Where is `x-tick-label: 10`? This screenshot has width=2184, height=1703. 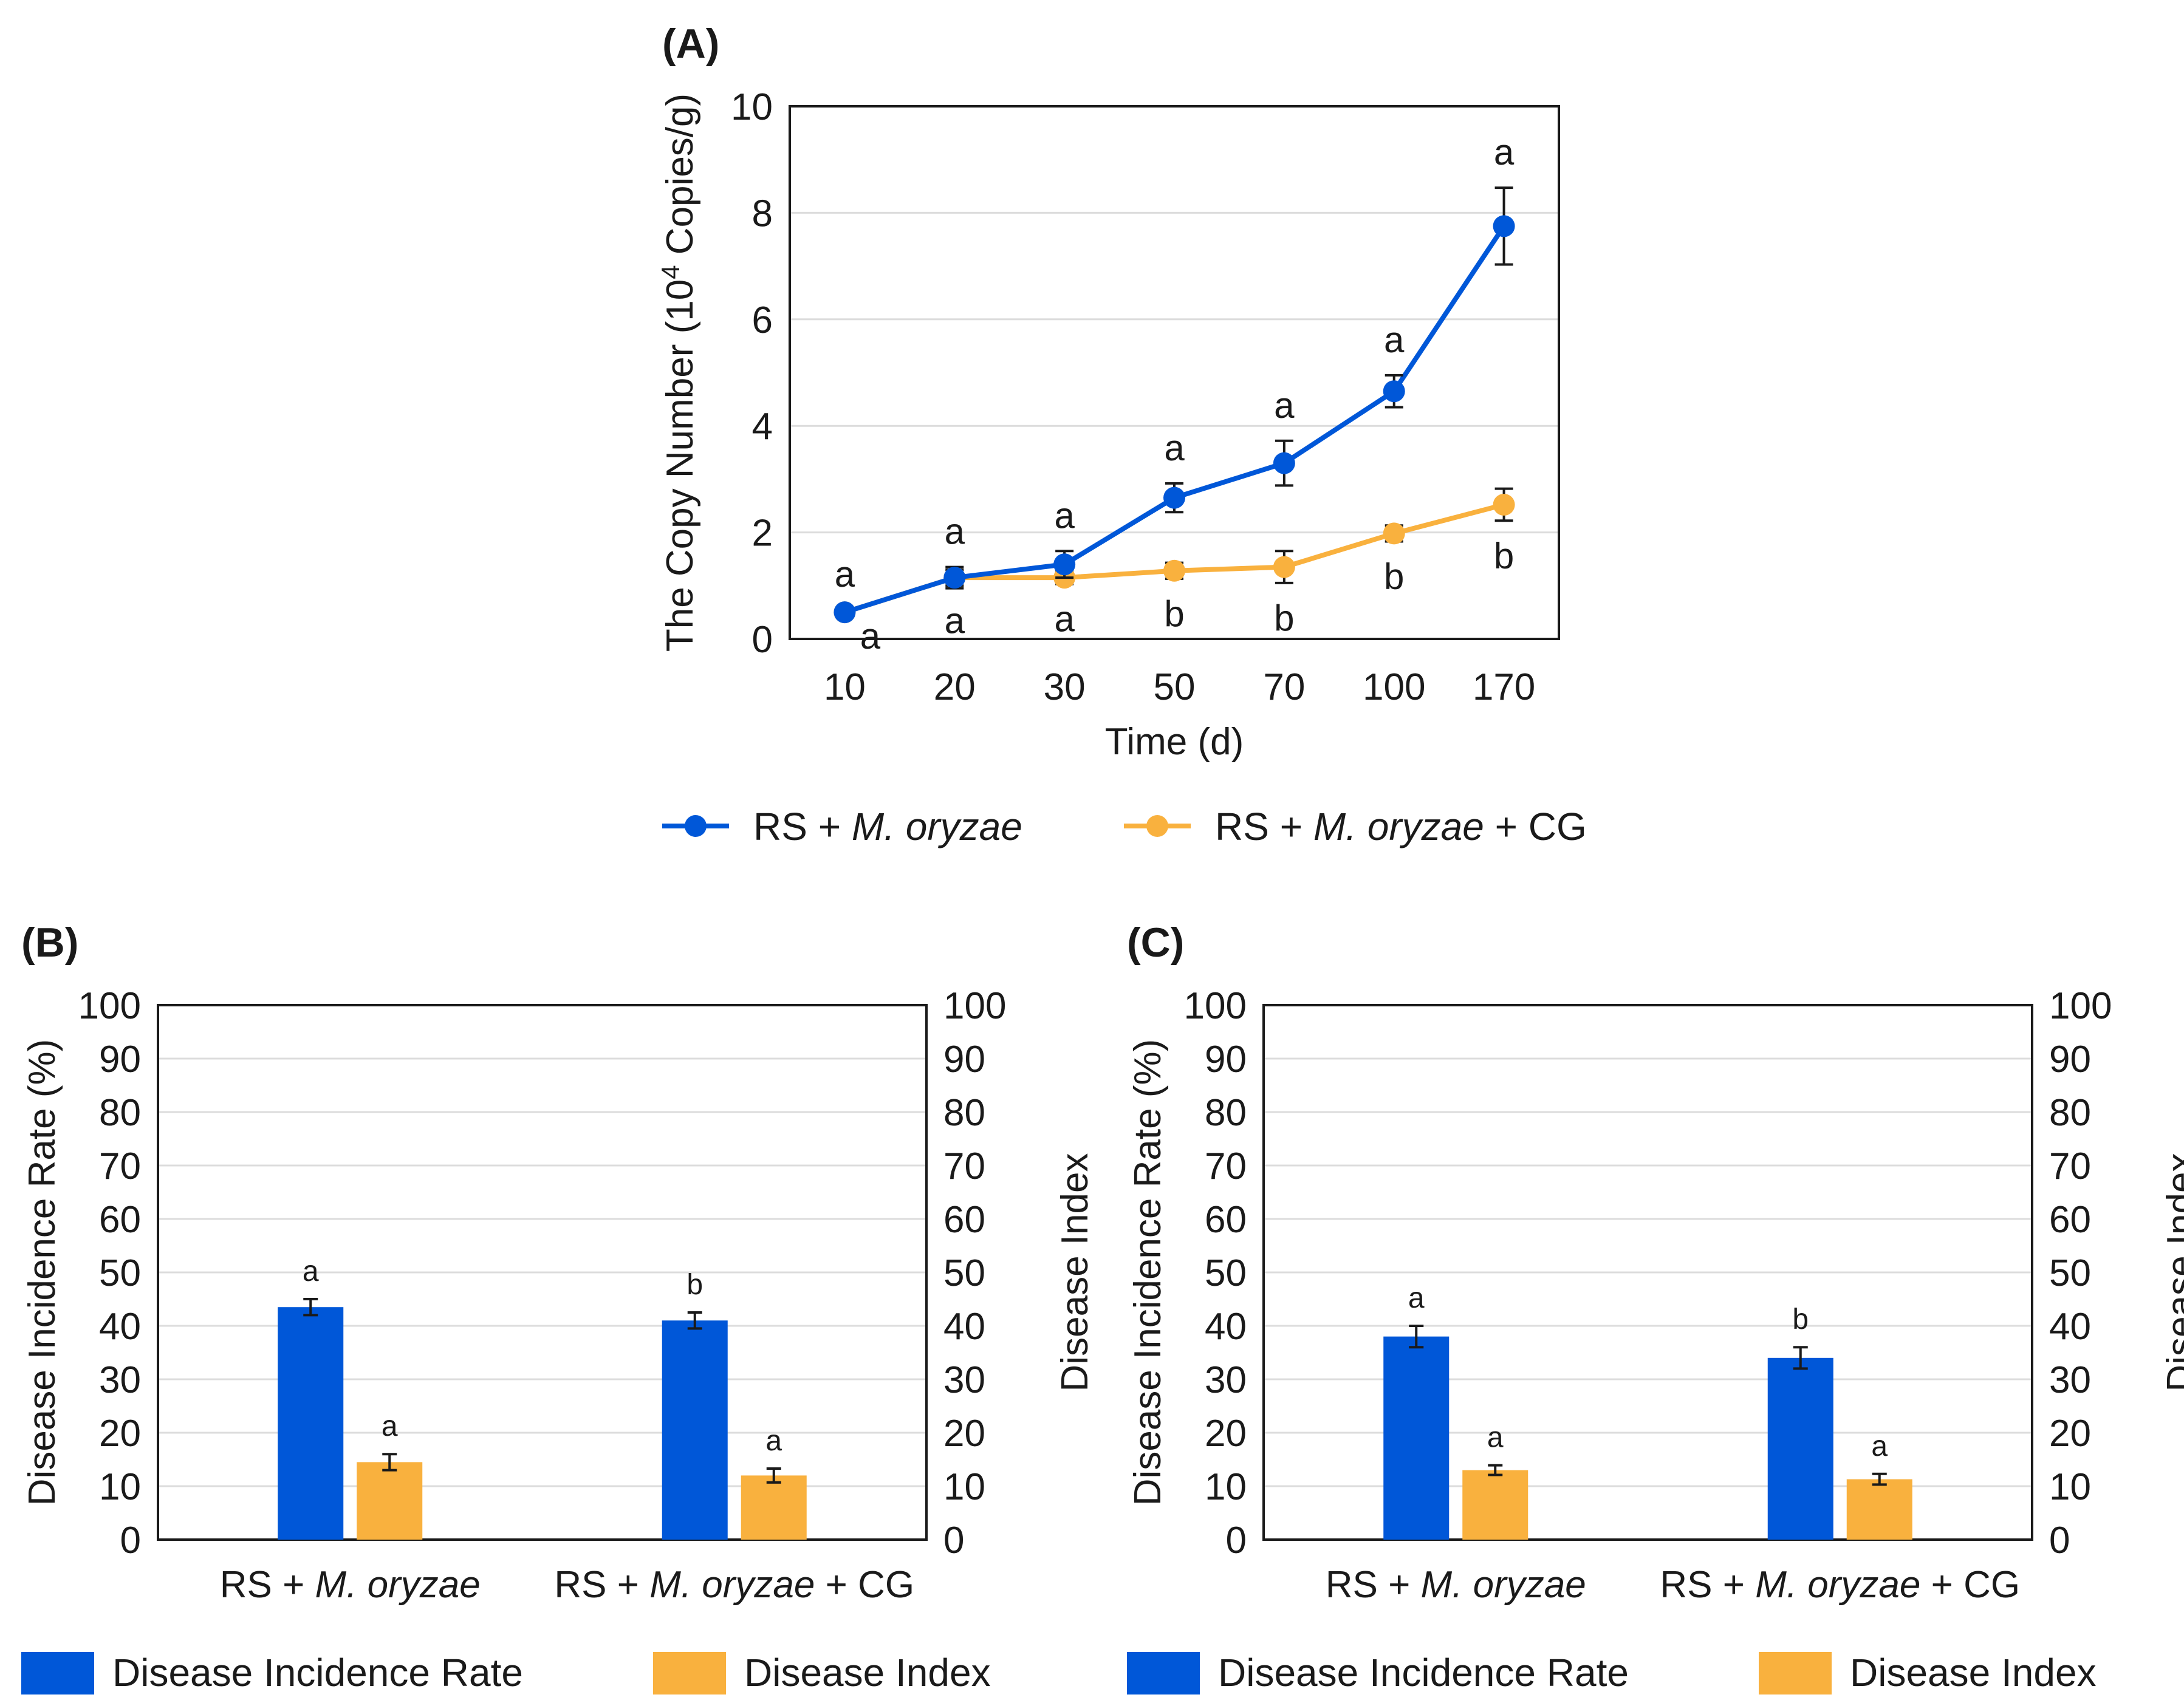 x-tick-label: 10 is located at coordinates (845, 687).